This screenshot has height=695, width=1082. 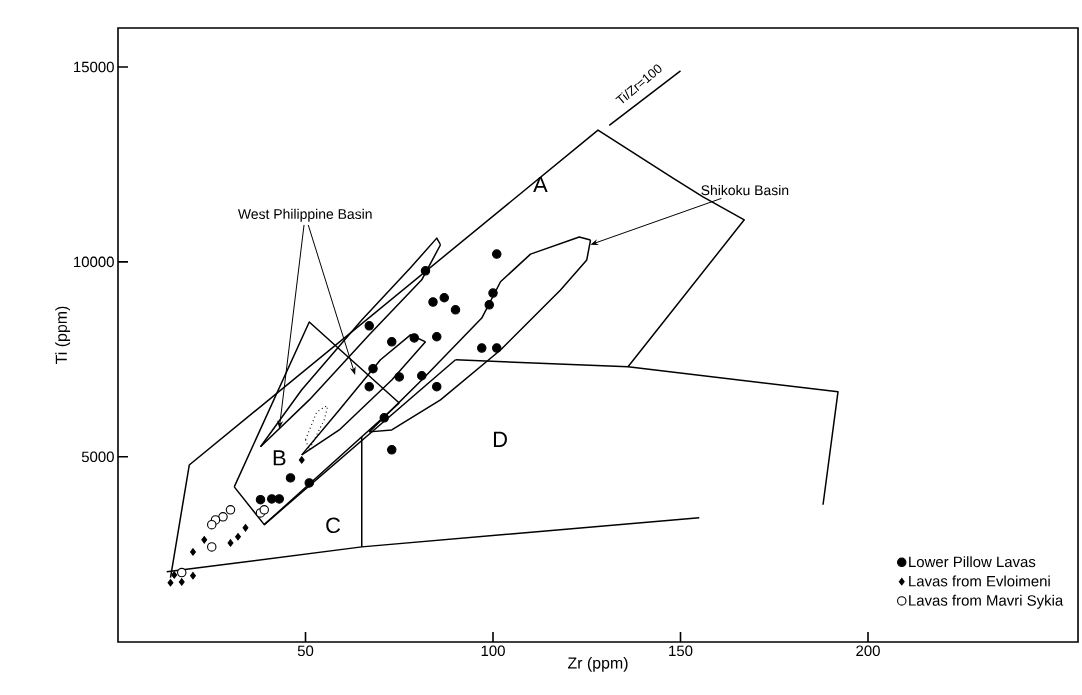 What do you see at coordinates (868, 651) in the screenshot?
I see `x-tick-label: 200` at bounding box center [868, 651].